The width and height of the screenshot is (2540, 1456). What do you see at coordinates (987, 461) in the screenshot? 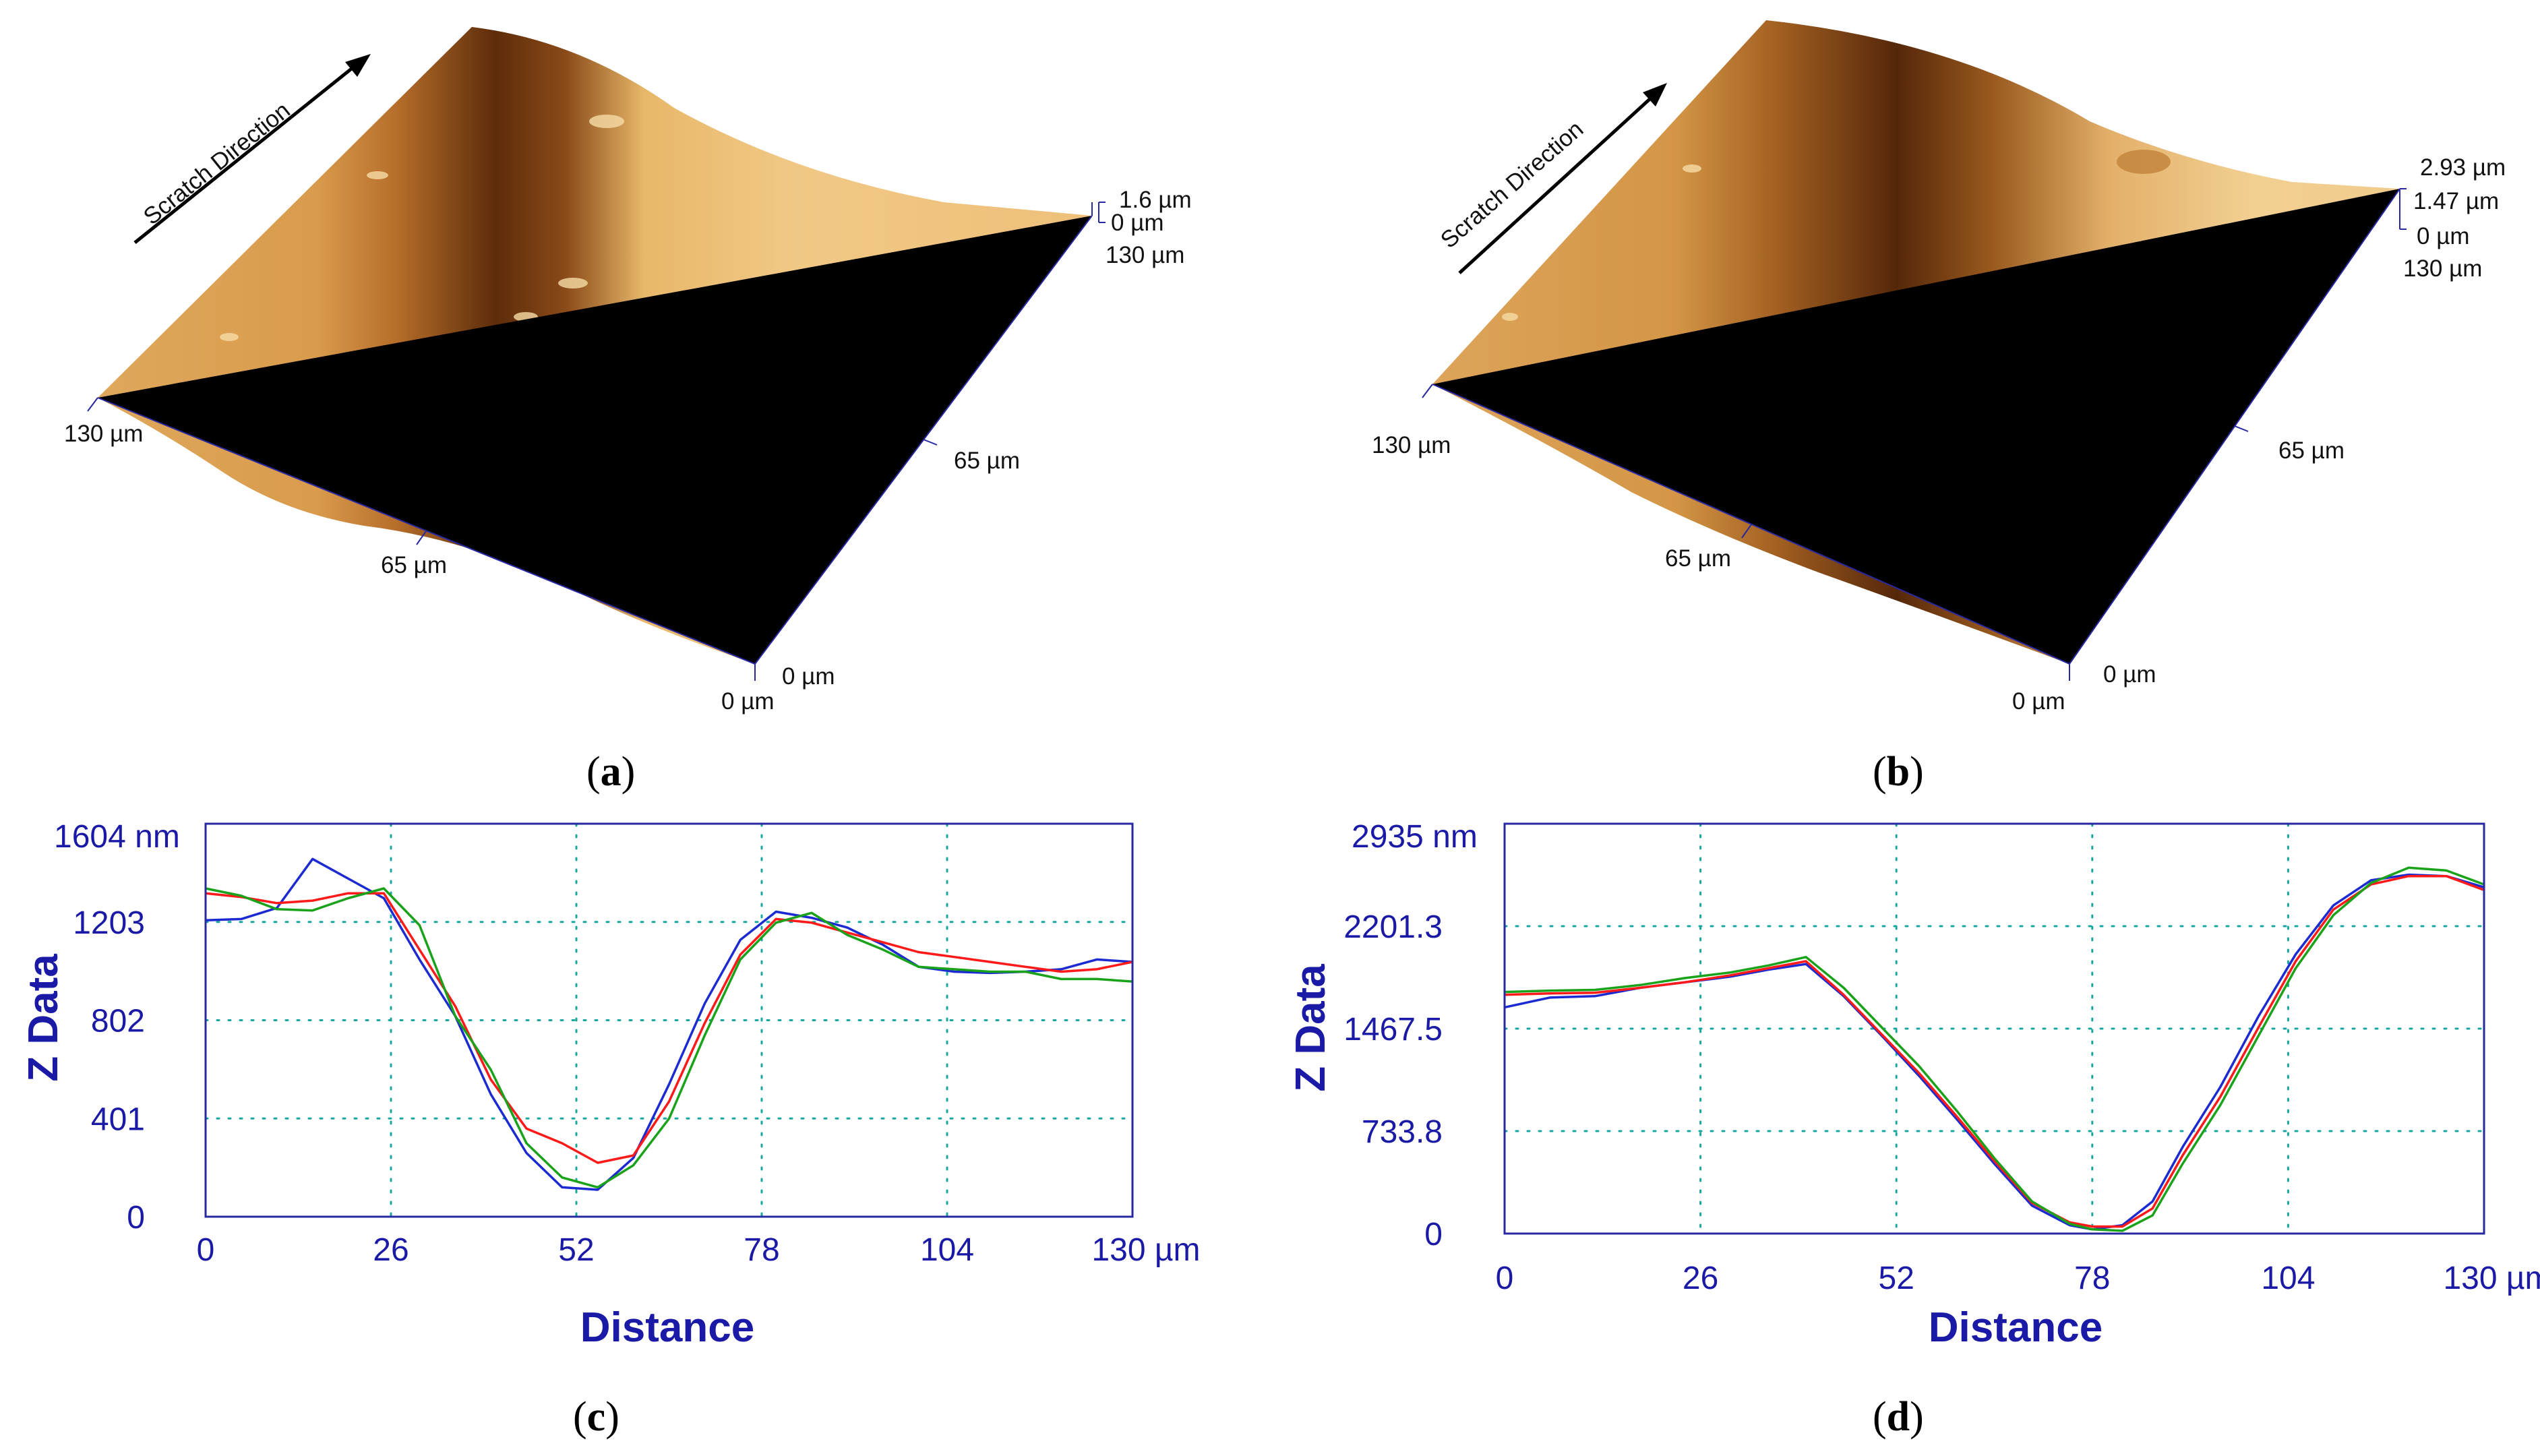
I see `afm-a-y-mid: 65 µm` at bounding box center [987, 461].